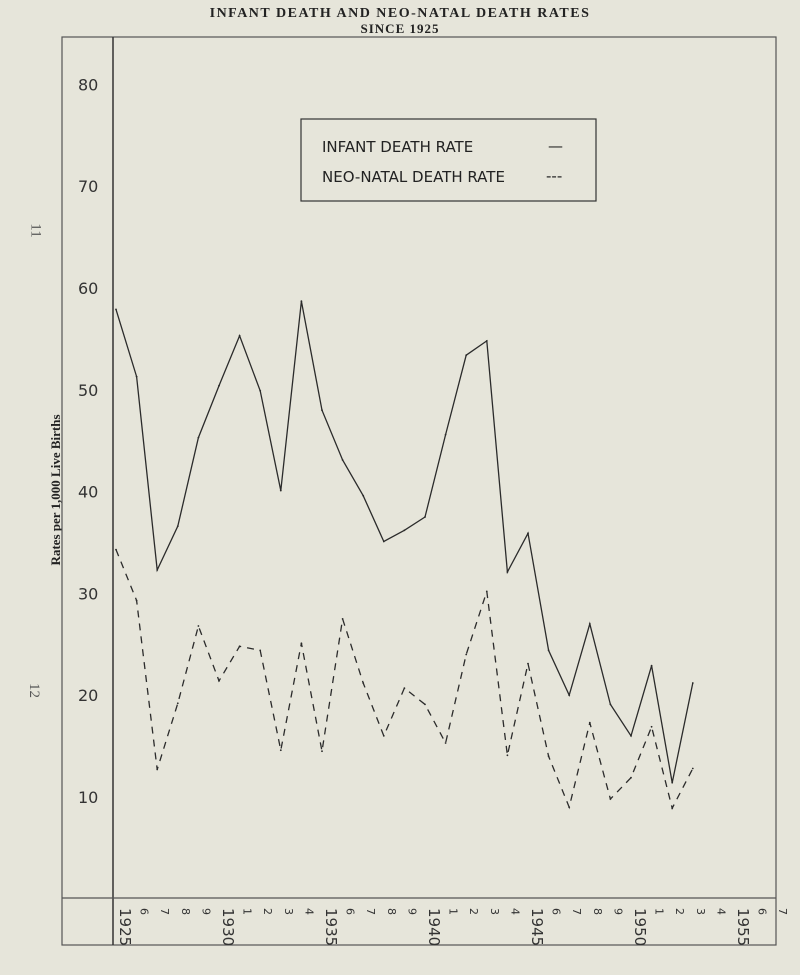 The width and height of the screenshot is (800, 975). What do you see at coordinates (554, 176) in the screenshot?
I see `legend-key-neonatal: ---` at bounding box center [554, 176].